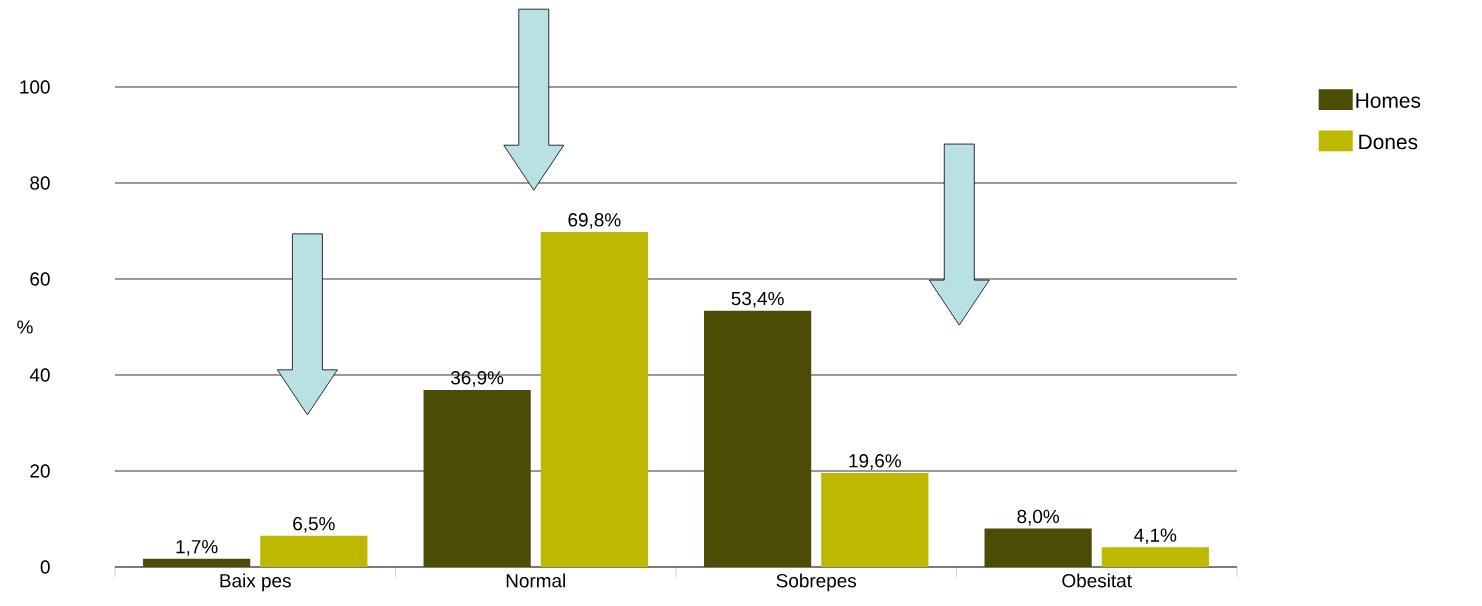 The width and height of the screenshot is (1482, 606). I want to click on x-tick-label: Normal, so click(535, 580).